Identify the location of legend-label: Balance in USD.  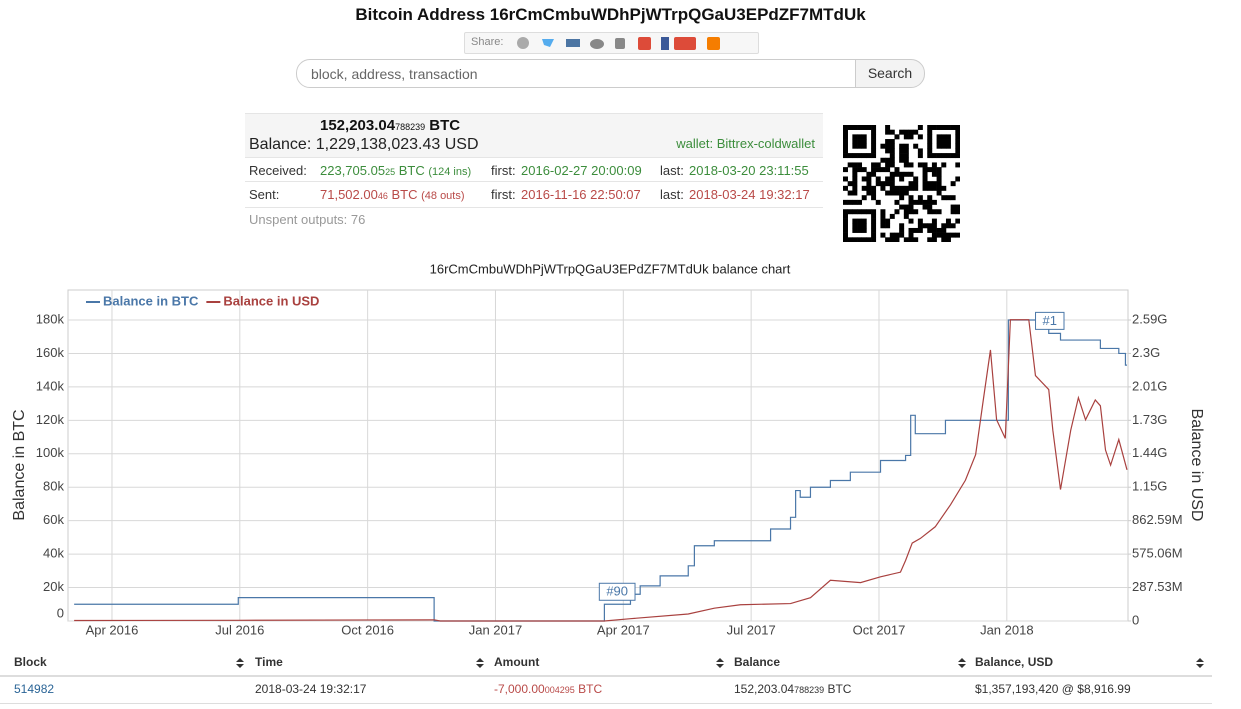
(271, 300).